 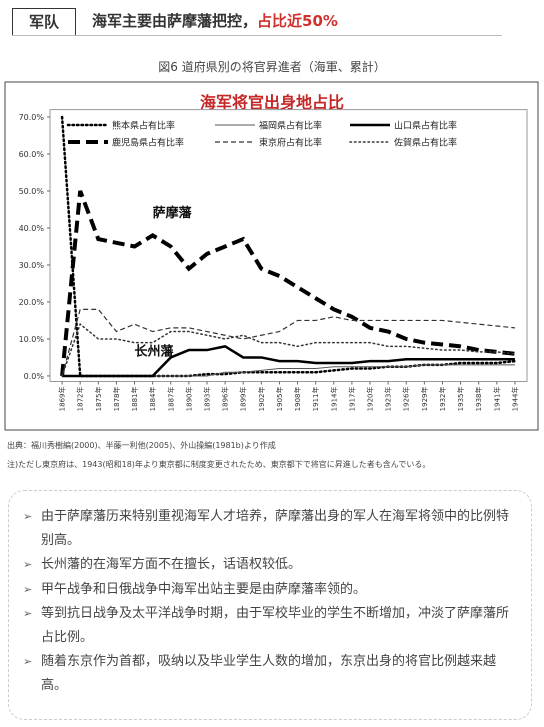 What do you see at coordinates (496, 399) in the screenshot?
I see `x-tick-label: 1941年` at bounding box center [496, 399].